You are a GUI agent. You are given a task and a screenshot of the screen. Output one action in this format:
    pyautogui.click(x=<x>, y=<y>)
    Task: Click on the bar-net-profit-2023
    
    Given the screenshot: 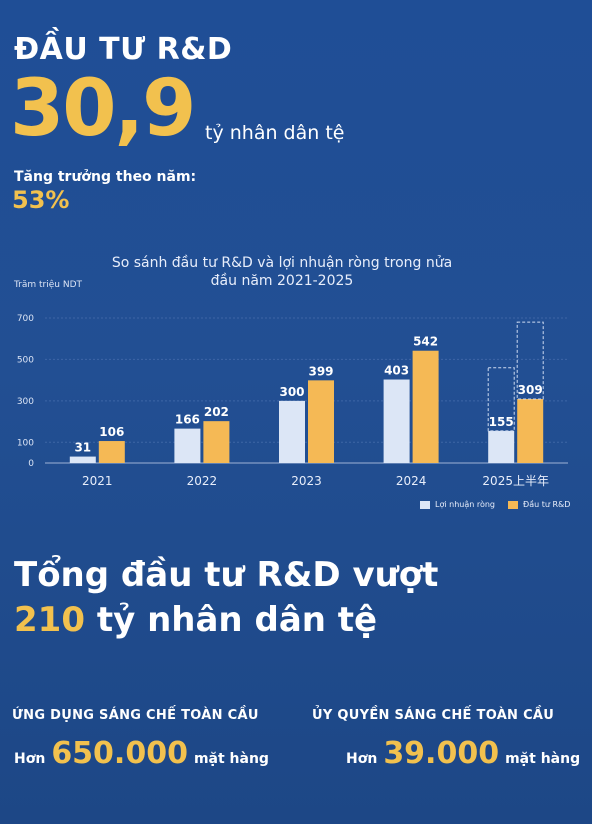 What is the action you would take?
    pyautogui.click(x=292, y=431)
    